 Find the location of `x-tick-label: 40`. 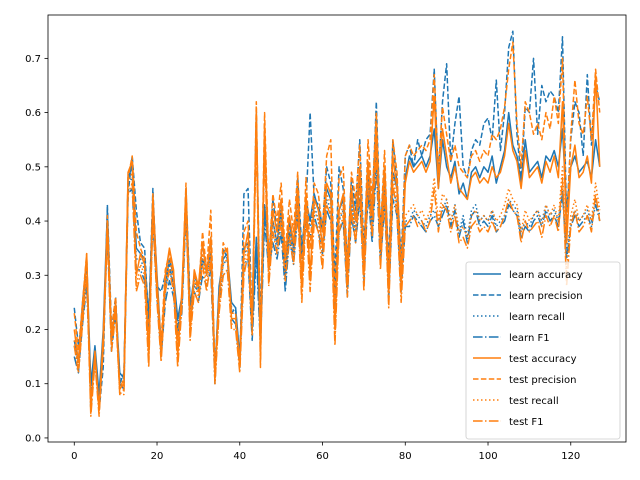

x-tick-label: 40 is located at coordinates (239, 456).